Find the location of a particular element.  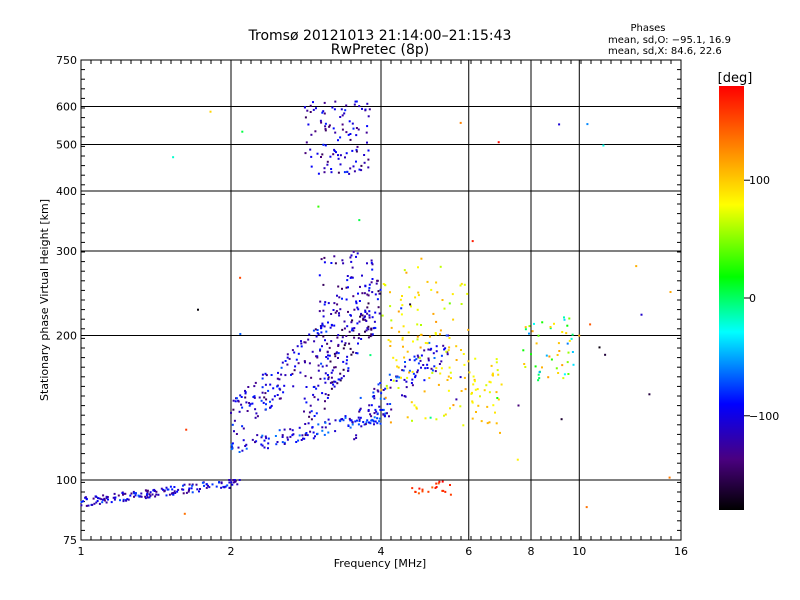

phases-legend-x-line: mean, sd,X: 84.6, 22.6 is located at coordinates (665, 51).